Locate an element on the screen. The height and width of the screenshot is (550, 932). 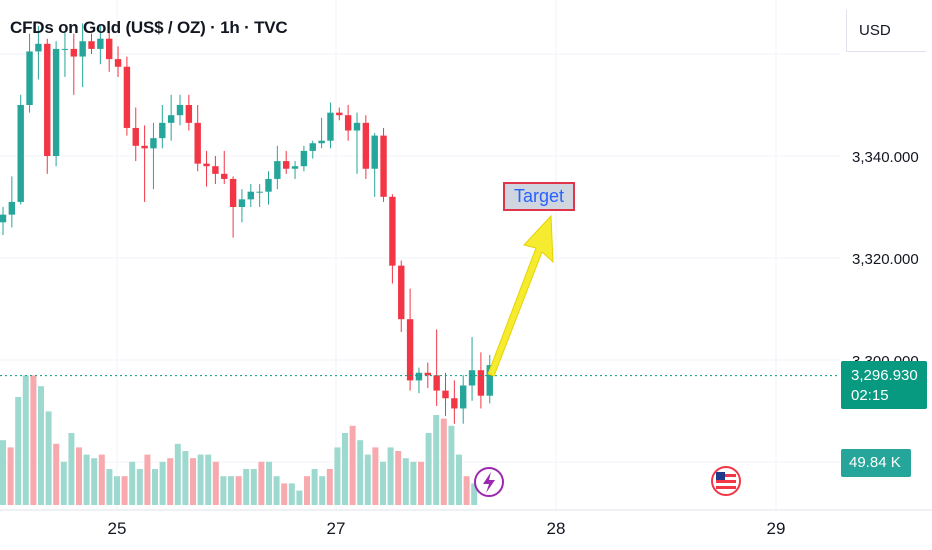
chart-title: CFDs on Gold (US$ / OZ) · 1h · TVC is located at coordinates (149, 27).